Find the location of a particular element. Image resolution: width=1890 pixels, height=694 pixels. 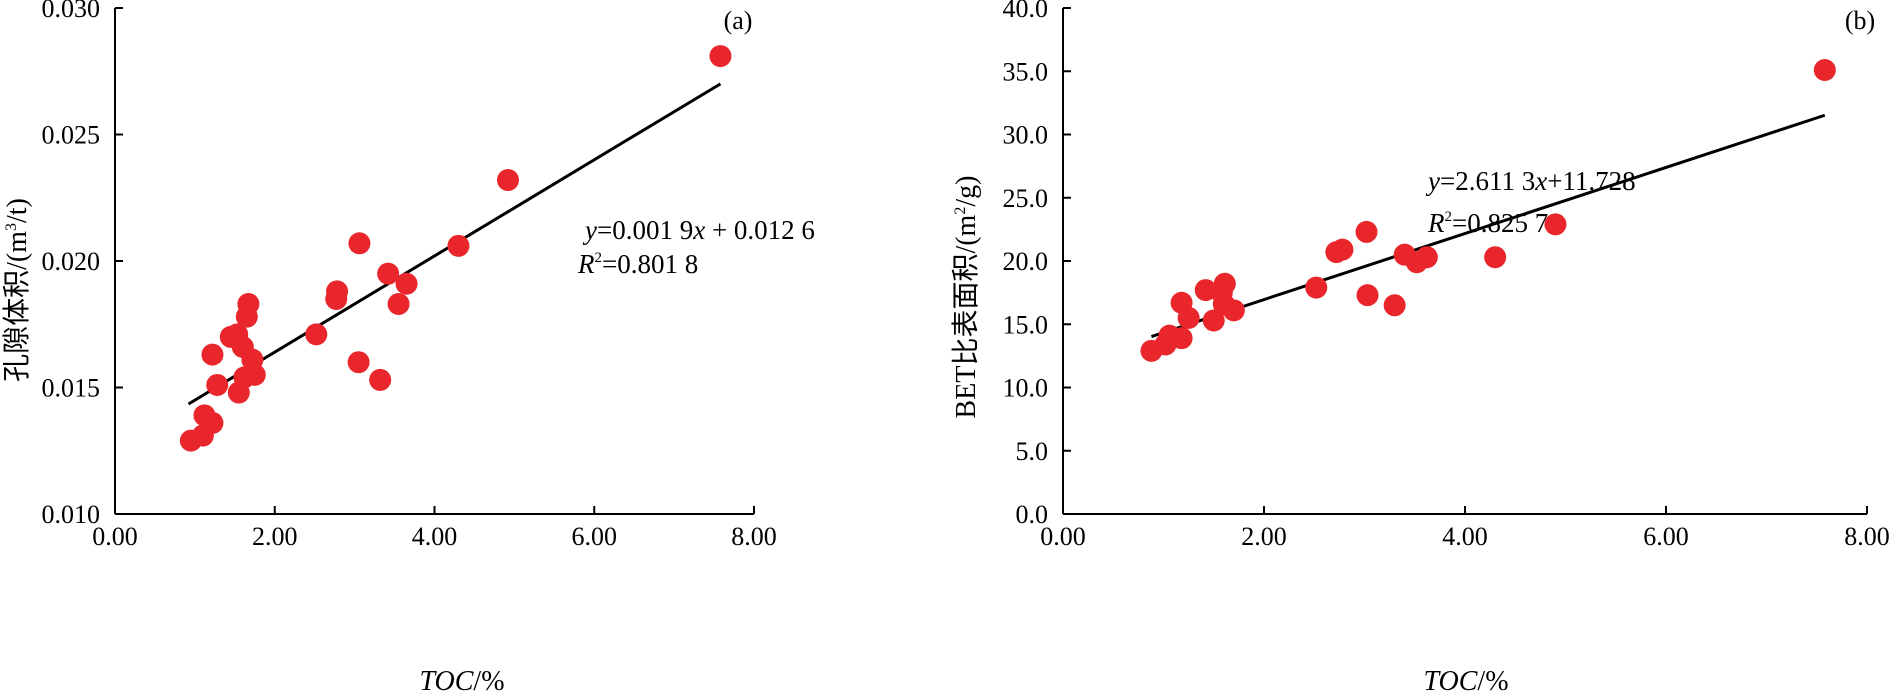

panel-b-x-axis-title: TOC/% is located at coordinates (1465, 680).